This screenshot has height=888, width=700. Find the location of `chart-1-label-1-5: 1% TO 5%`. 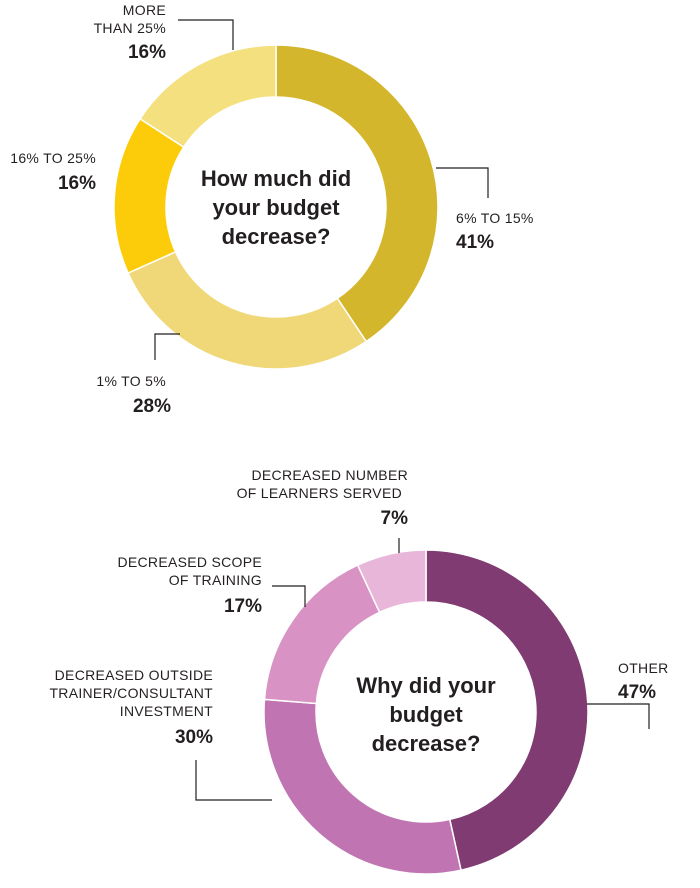

chart-1-label-1-5: 1% TO 5% is located at coordinates (131, 381).